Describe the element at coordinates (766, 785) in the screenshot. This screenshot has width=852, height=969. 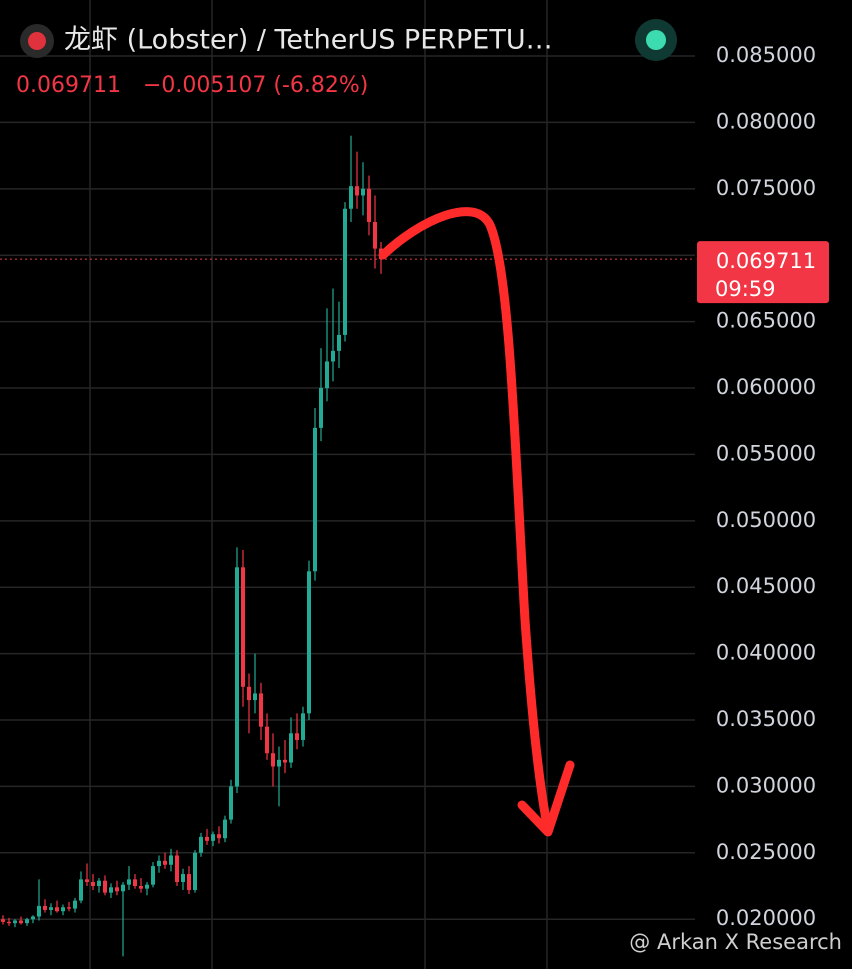
I see `y-tick-label: 0.030000` at that location.